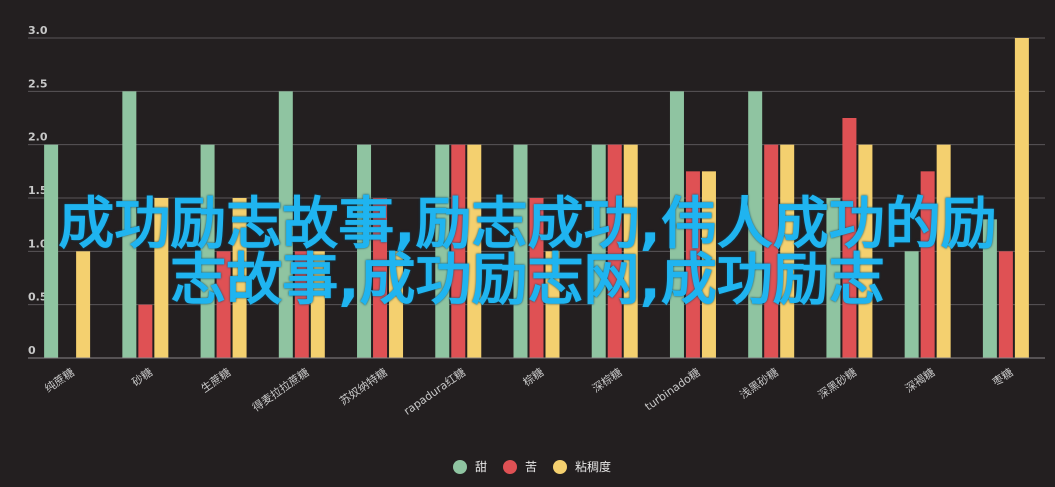 Image resolution: width=1055 pixels, height=487 pixels. I want to click on bar-粘稠度-生蔗糖, so click(239, 278).